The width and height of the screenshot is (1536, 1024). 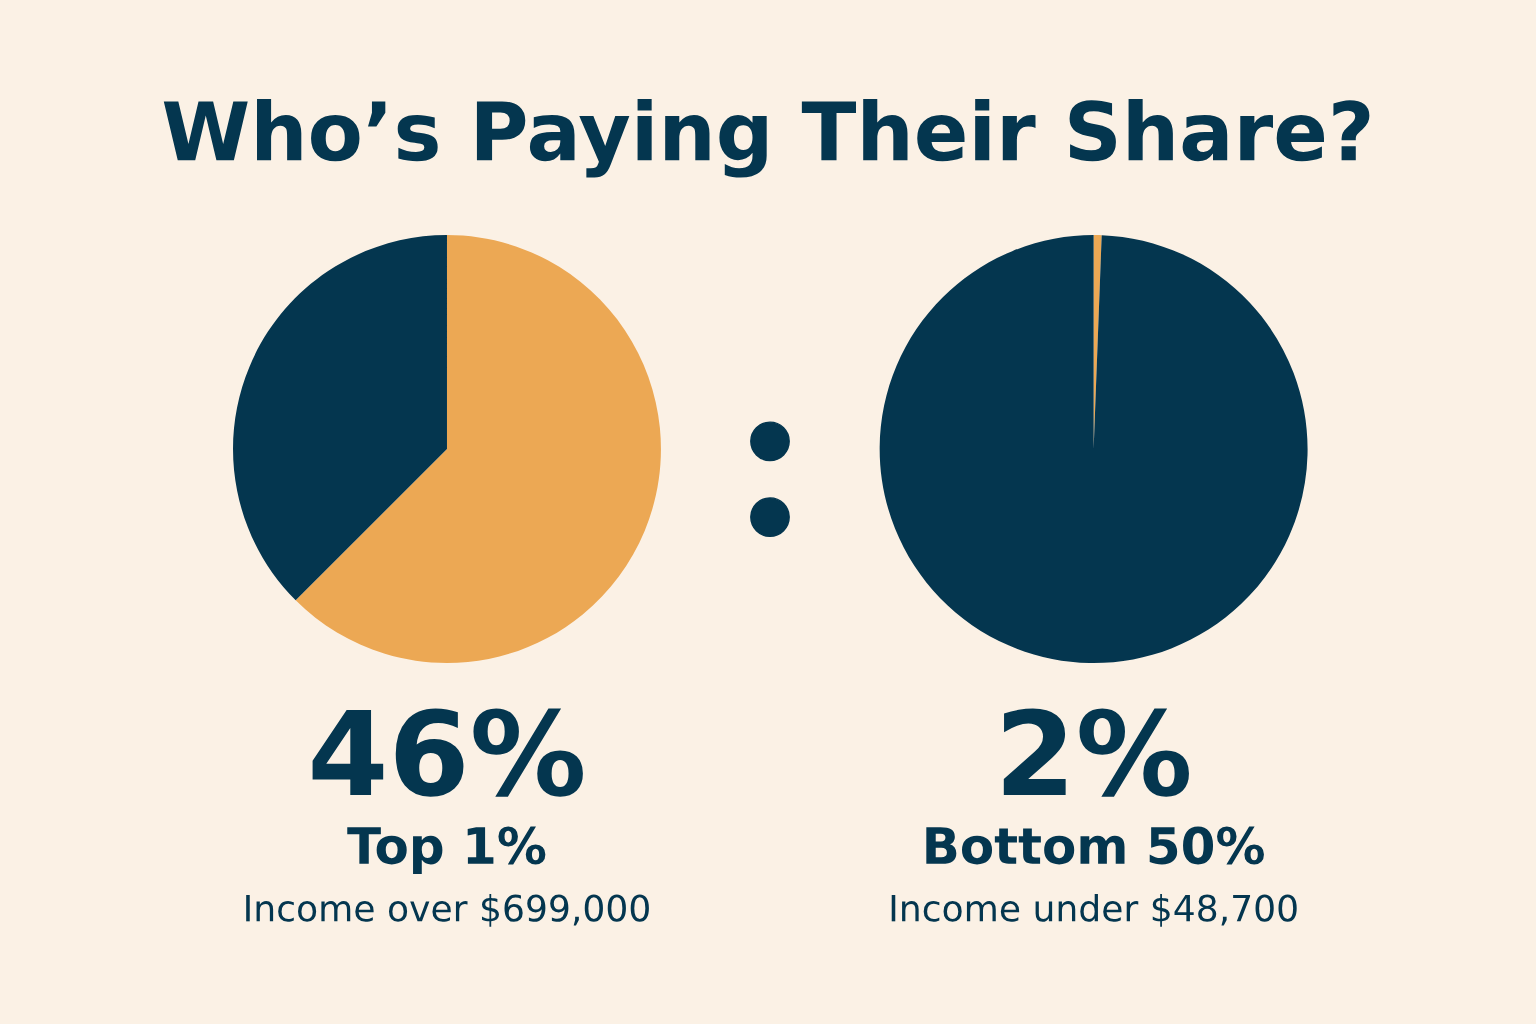 What do you see at coordinates (447, 752) in the screenshot?
I see `text: 46%` at bounding box center [447, 752].